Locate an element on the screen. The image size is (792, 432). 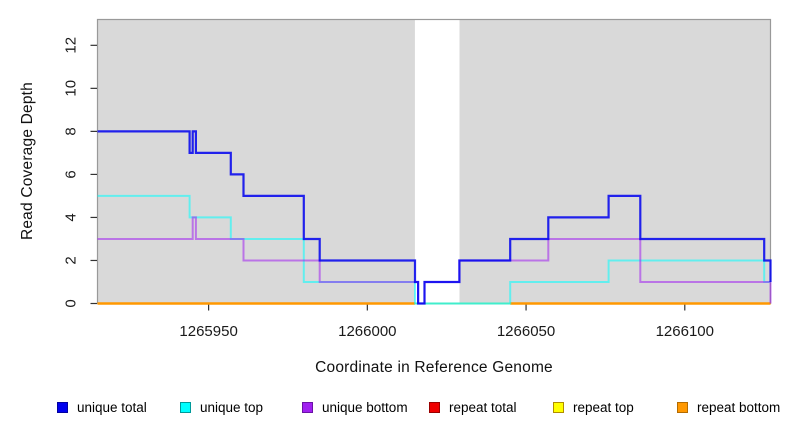
y-tick-label: 12 is located at coordinates (71, 45).